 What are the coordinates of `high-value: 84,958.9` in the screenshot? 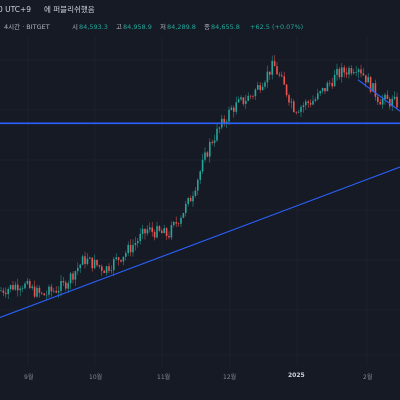 It's located at (137, 27).